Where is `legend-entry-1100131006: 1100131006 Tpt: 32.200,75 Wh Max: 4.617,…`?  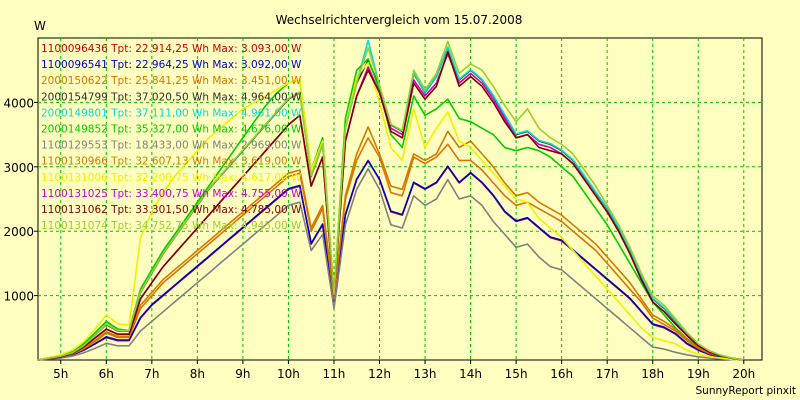 legend-entry-1100131006: 1100131006 Tpt: 32.200,75 Wh Max: 4.617,… is located at coordinates (171, 178).